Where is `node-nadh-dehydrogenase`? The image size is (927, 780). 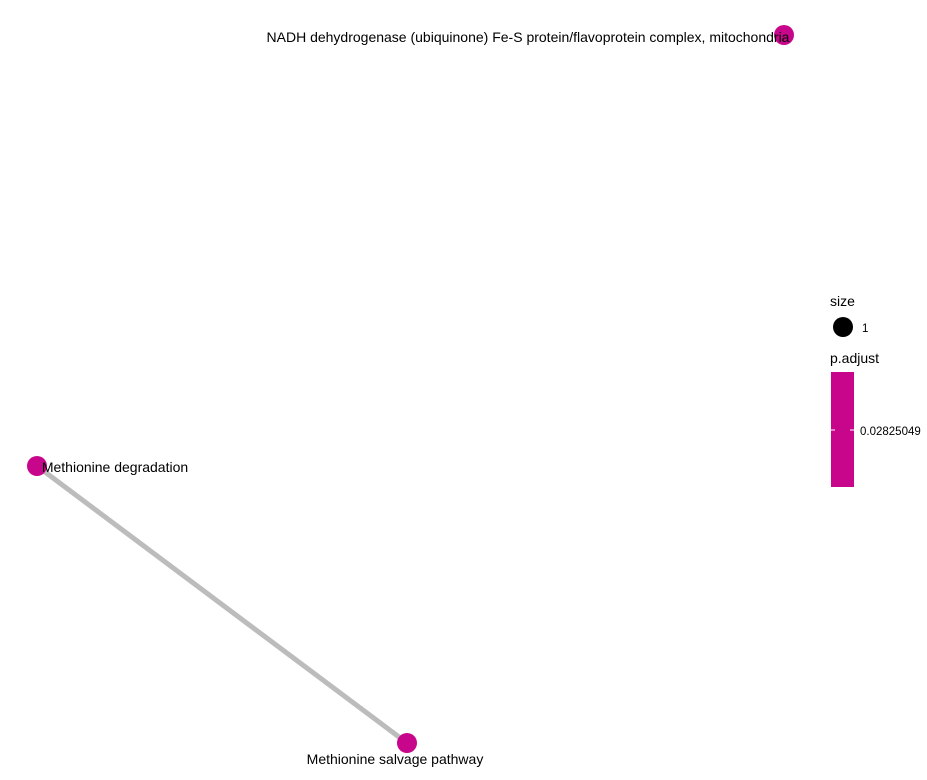 node-nadh-dehydrogenase is located at coordinates (784, 35).